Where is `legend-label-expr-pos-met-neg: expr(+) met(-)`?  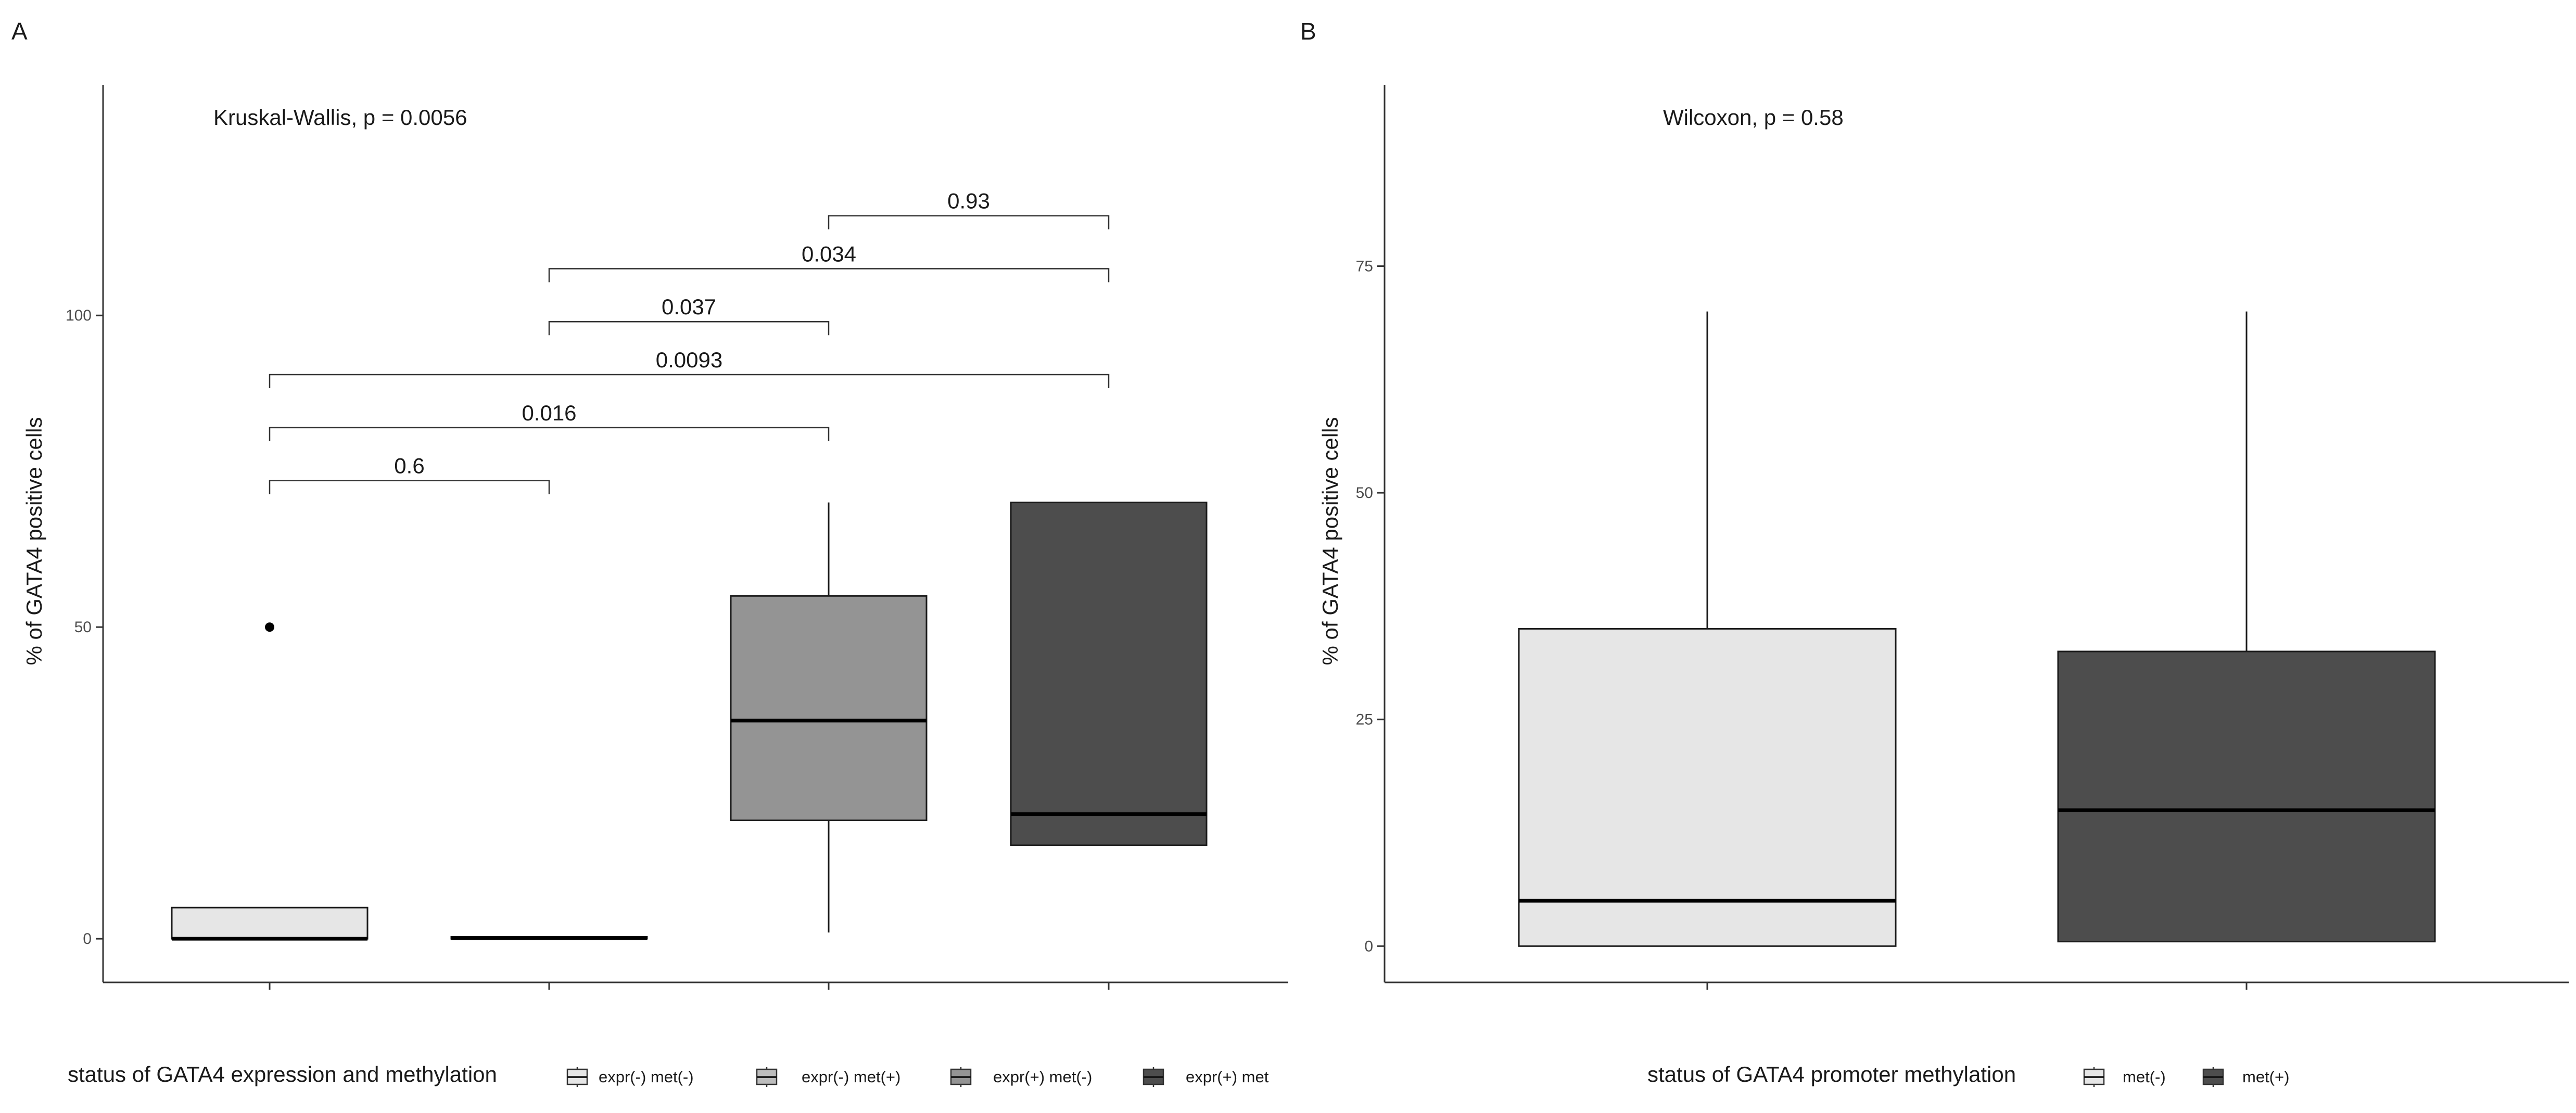
legend-label-expr-pos-met-neg: expr(+) met(-) is located at coordinates (1042, 1077).